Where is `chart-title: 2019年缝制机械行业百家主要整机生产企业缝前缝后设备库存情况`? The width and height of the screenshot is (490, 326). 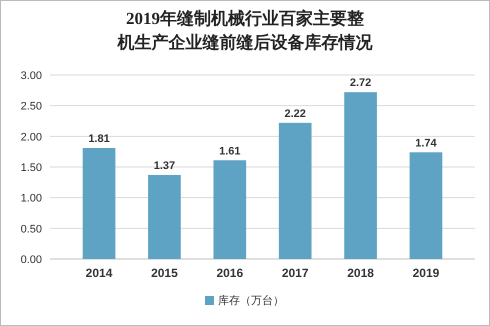
chart-title: 2019年缝制机械行业百家主要整机生产企业缝前缝后设备库存情况 is located at coordinates (245, 30).